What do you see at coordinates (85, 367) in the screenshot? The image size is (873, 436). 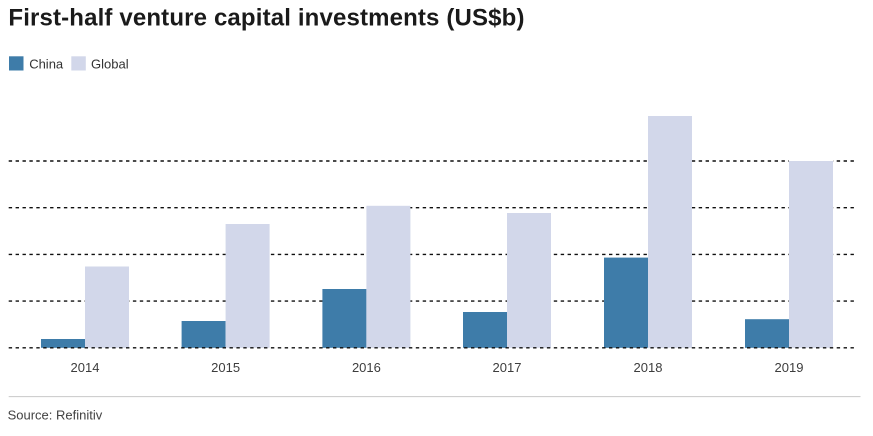 I see `svg-text: 2014` at bounding box center [85, 367].